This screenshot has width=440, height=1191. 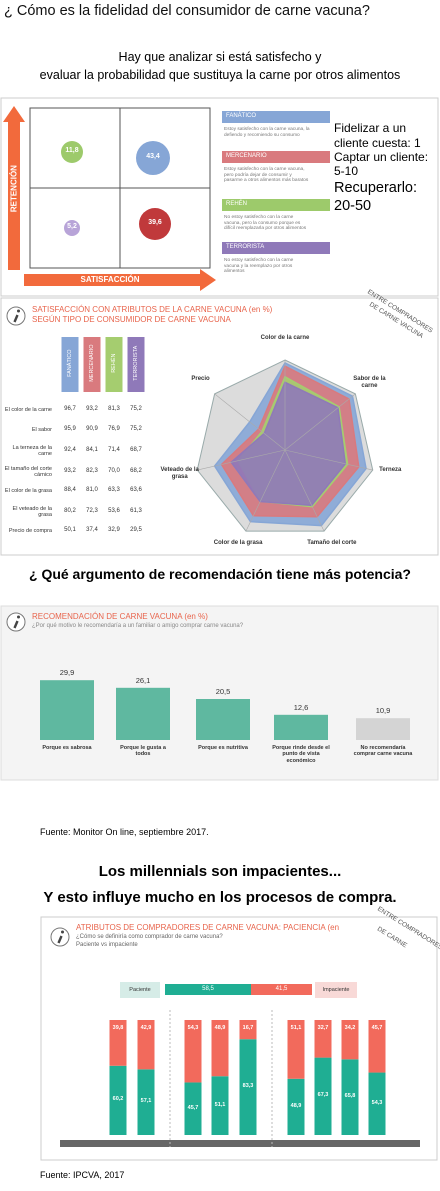 I want to click on row-label: El color de la carne, so click(x=28, y=409).